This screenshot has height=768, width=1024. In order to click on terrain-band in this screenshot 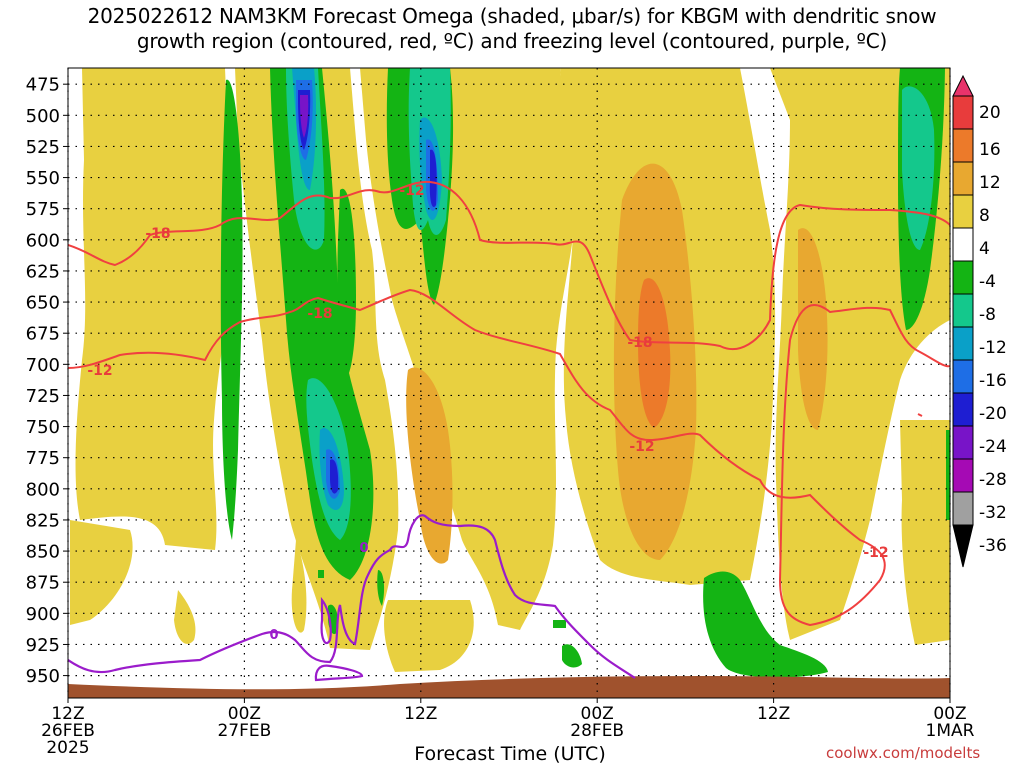, I will do `click(509, 687)`.